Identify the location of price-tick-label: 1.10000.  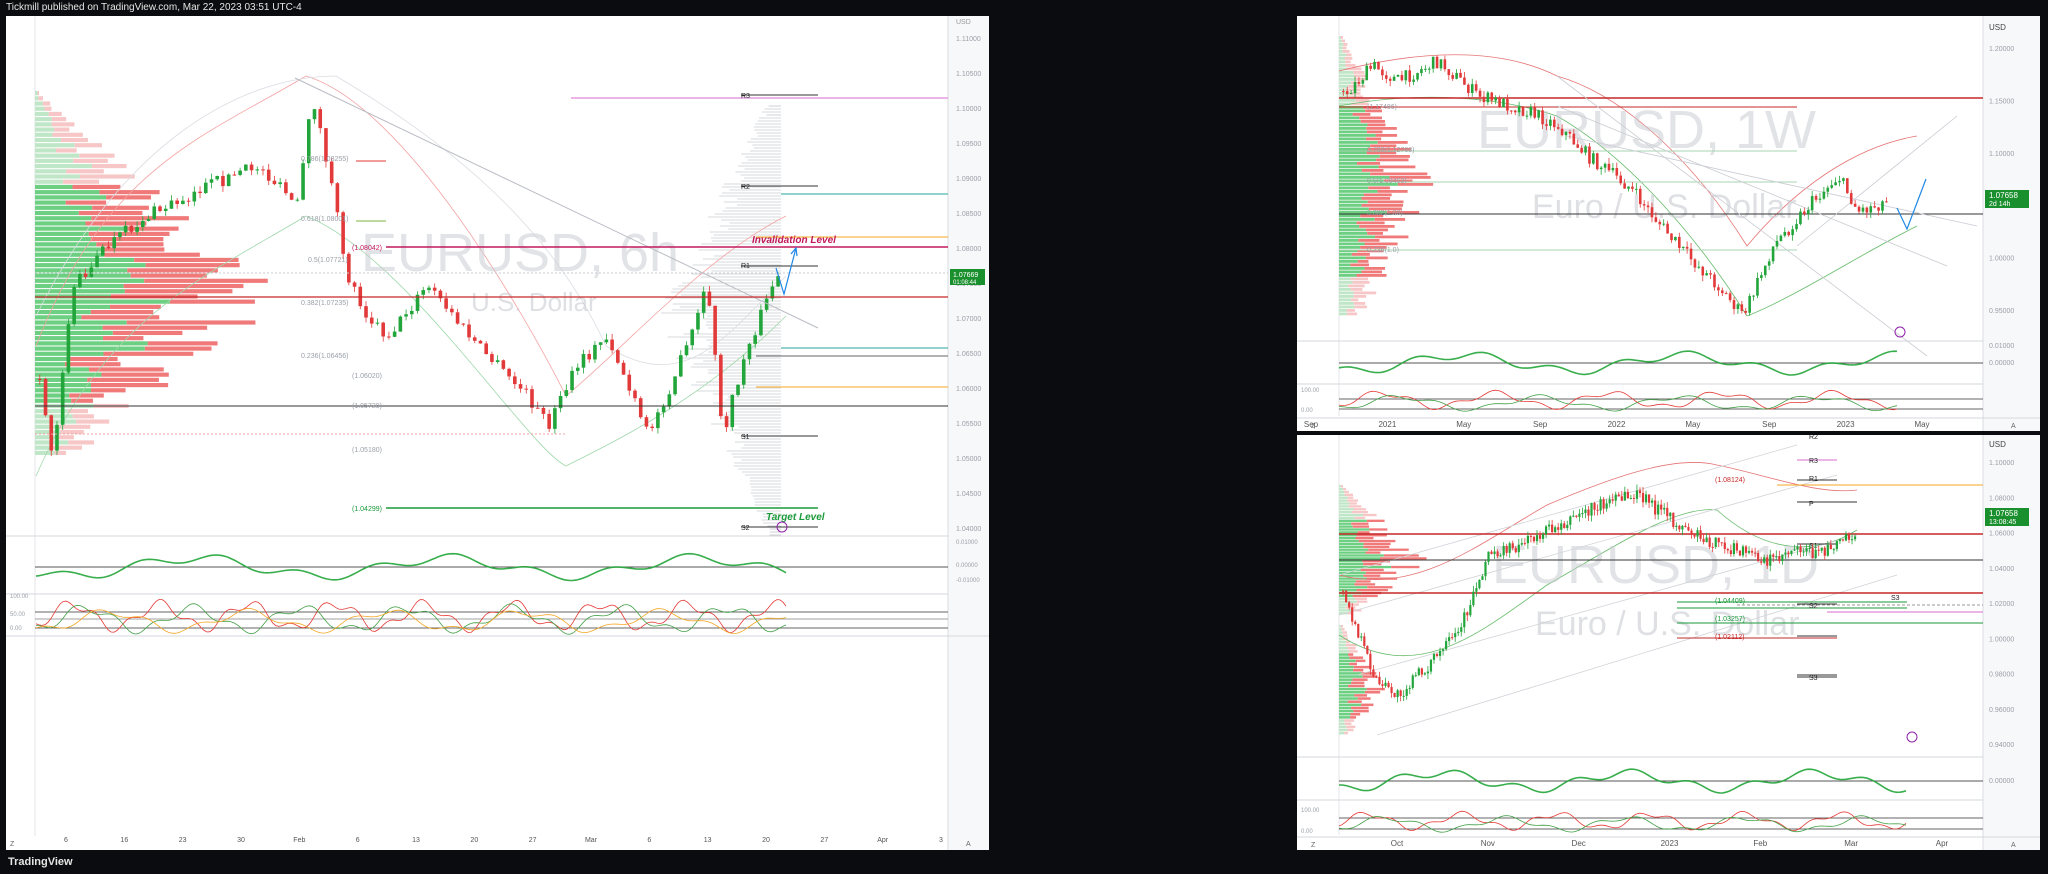
(2001, 154).